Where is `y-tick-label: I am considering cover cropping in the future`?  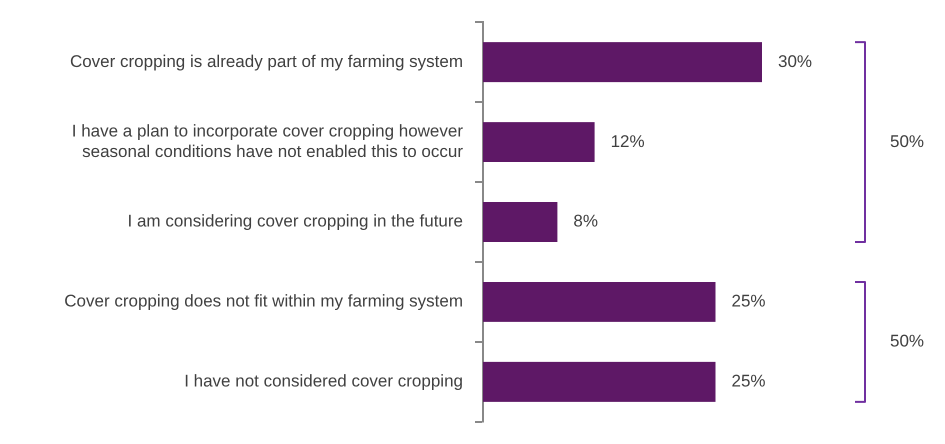
y-tick-label: I am considering cover cropping in the future is located at coordinates (295, 221).